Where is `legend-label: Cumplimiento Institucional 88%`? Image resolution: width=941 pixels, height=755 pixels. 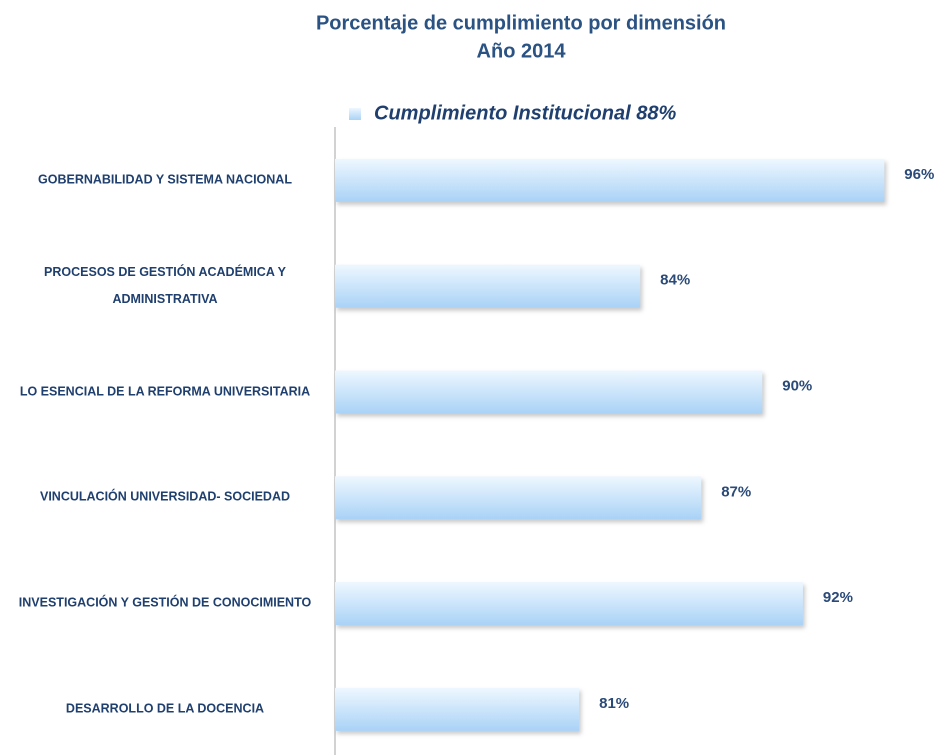 legend-label: Cumplimiento Institucional 88% is located at coordinates (525, 113).